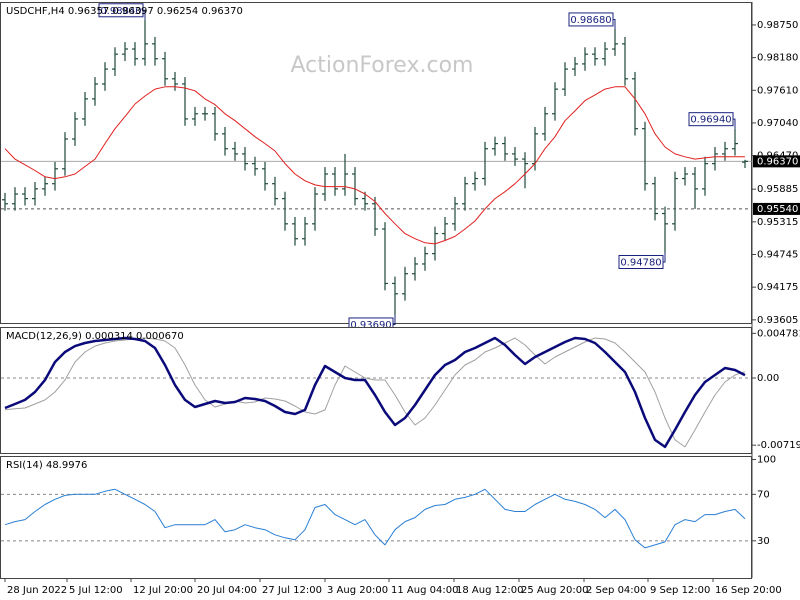 The width and height of the screenshot is (800, 600). What do you see at coordinates (763, 541) in the screenshot?
I see `y-tick-label: 30` at bounding box center [763, 541].